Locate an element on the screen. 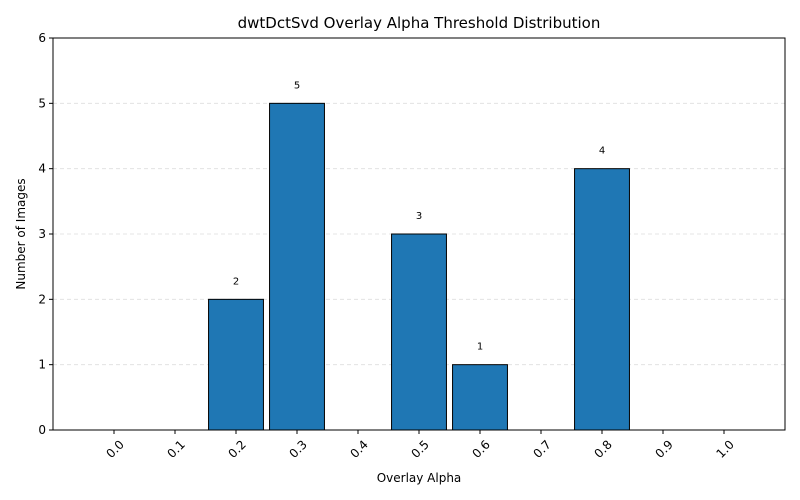 The height and width of the screenshot is (500, 800). x-tick-label: 1.0 is located at coordinates (724, 448).